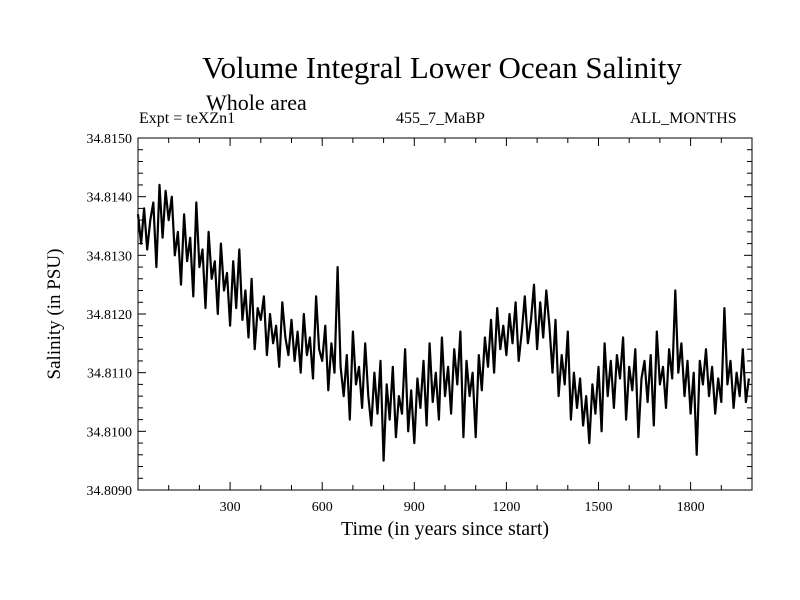  I want to click on experiment-label: Expt = teXZn1, so click(187, 118).